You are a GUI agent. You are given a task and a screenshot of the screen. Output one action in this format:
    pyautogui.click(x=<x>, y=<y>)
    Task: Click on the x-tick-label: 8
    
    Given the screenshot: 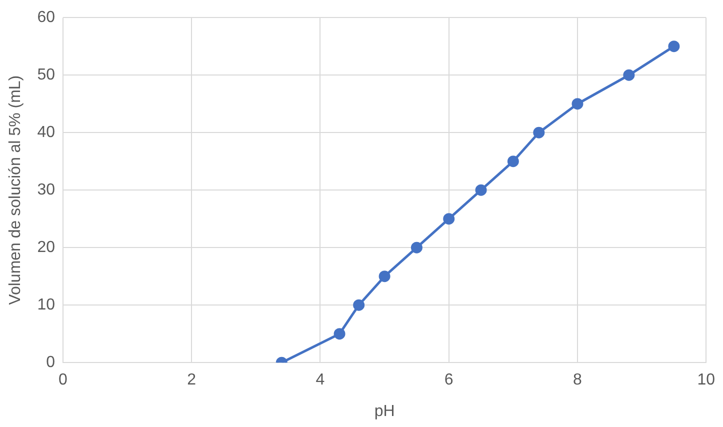 What is the action you would take?
    pyautogui.click(x=577, y=380)
    